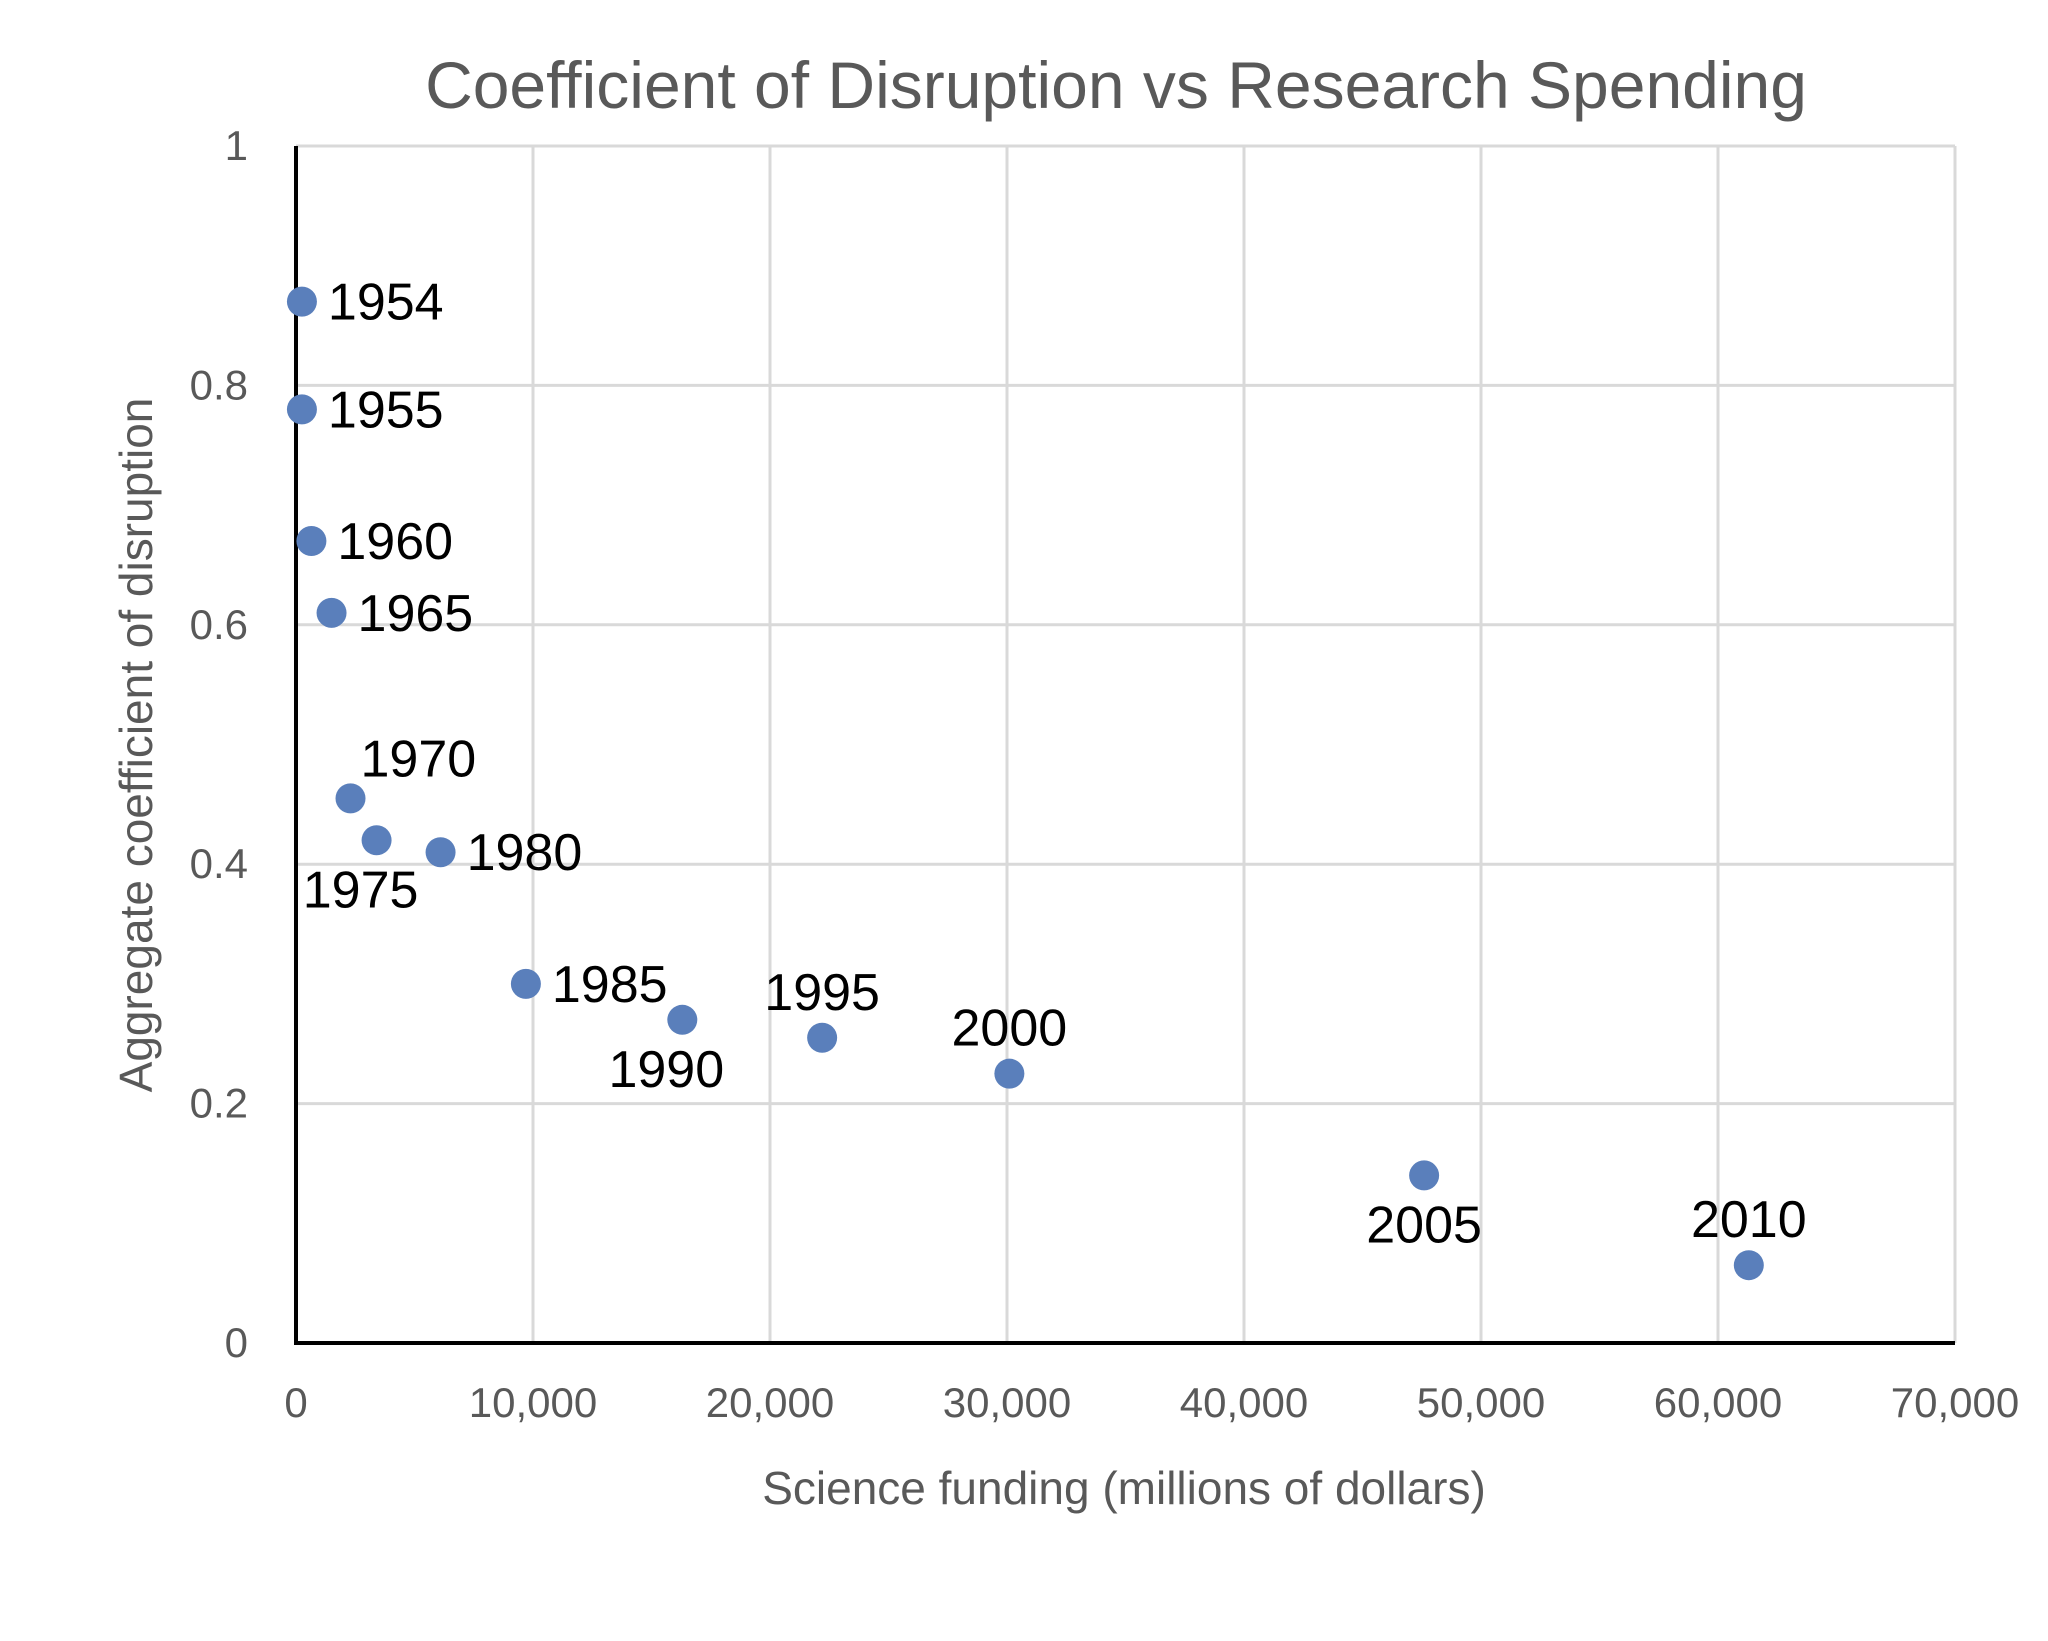 The width and height of the screenshot is (2048, 1641). I want to click on data-point-2005, so click(1424, 1175).